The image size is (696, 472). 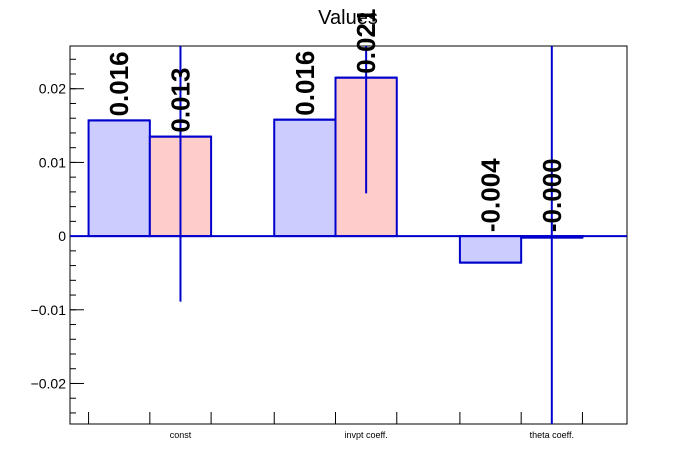 What do you see at coordinates (365, 435) in the screenshot?
I see `x-category-label: invpt coeff.` at bounding box center [365, 435].